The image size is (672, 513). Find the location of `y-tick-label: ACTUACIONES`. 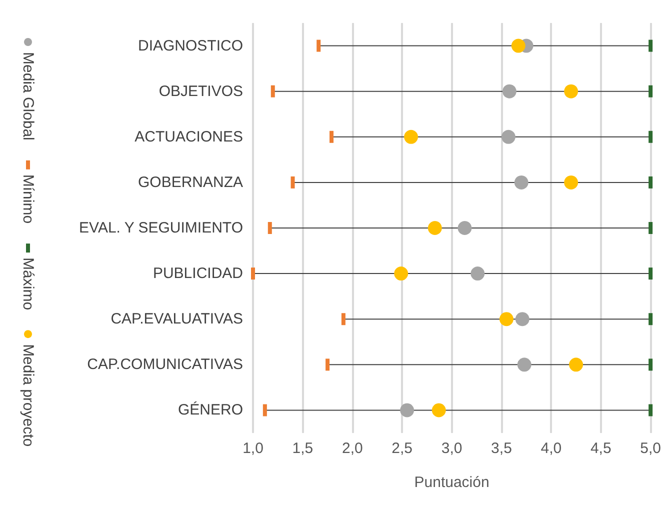

y-tick-label: ACTUACIONES is located at coordinates (188, 137).